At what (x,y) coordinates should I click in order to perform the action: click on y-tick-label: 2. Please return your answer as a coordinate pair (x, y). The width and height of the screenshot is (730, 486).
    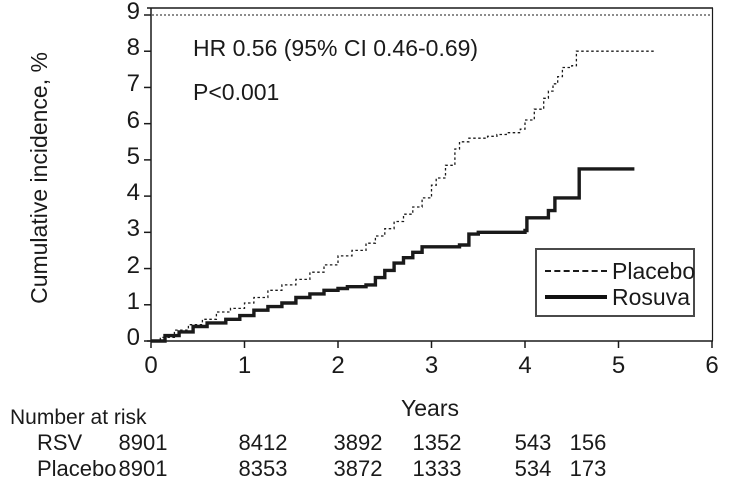
    Looking at the image, I should click on (133, 265).